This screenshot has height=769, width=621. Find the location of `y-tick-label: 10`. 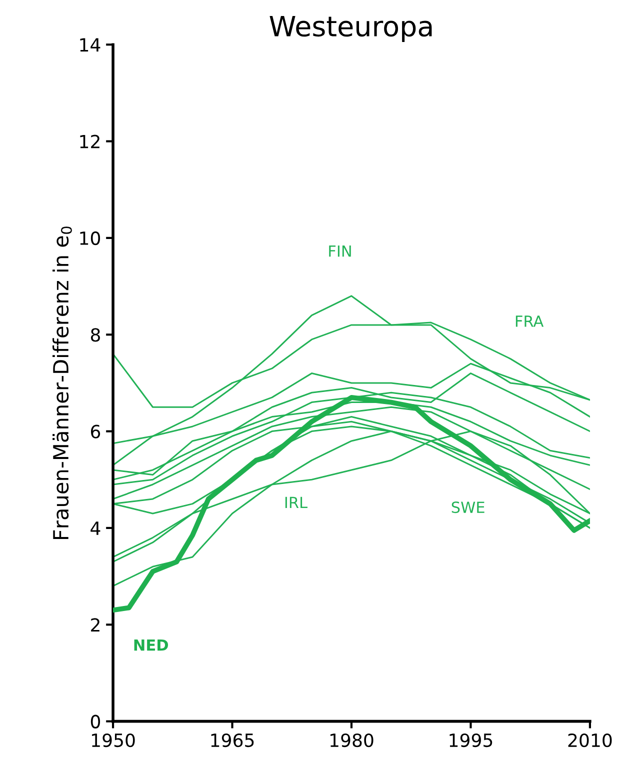

y-tick-label: 10 is located at coordinates (90, 238).